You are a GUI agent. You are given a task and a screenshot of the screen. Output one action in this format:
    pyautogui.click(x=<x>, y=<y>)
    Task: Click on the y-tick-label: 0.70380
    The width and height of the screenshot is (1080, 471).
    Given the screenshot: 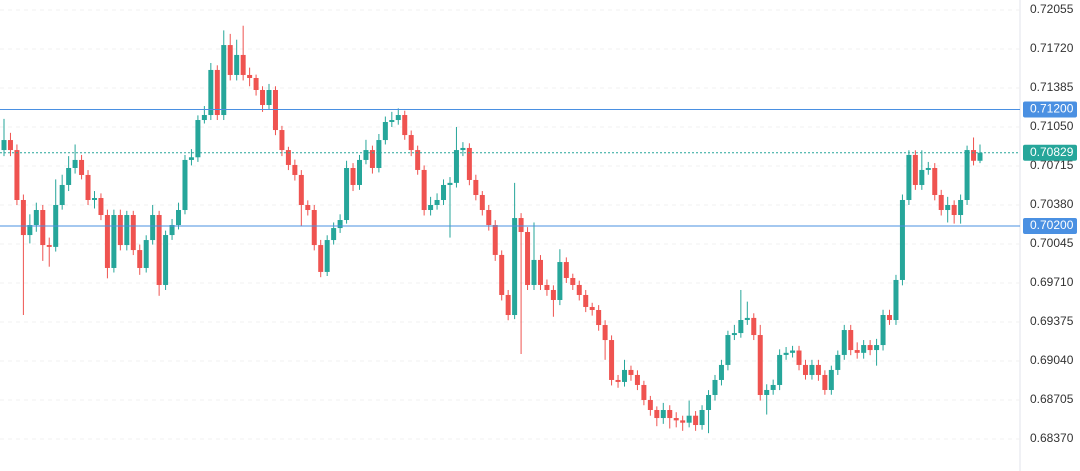 What is the action you would take?
    pyautogui.click(x=1052, y=204)
    